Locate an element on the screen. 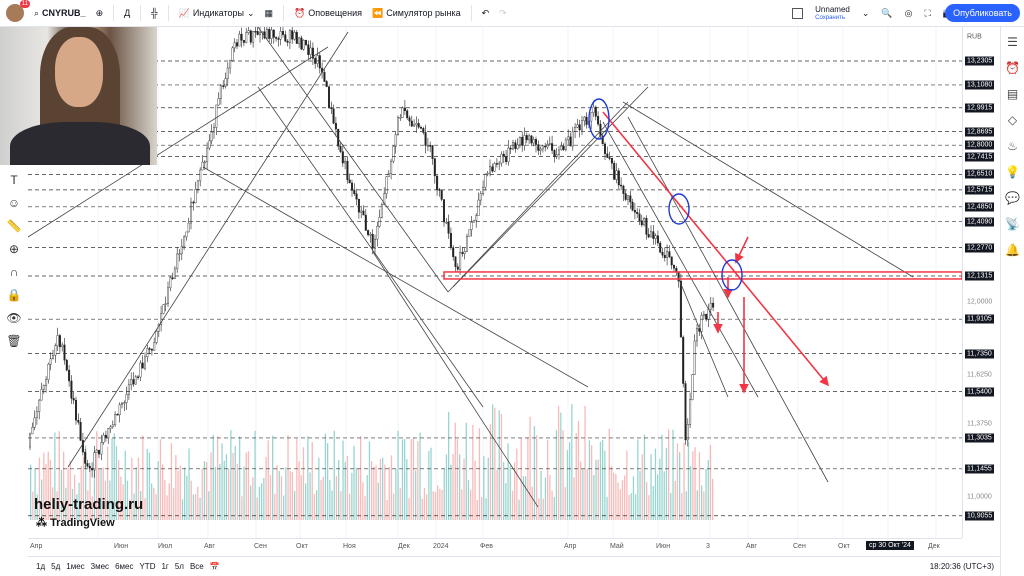  layers-icon: ◇ is located at coordinates (1012, 120).